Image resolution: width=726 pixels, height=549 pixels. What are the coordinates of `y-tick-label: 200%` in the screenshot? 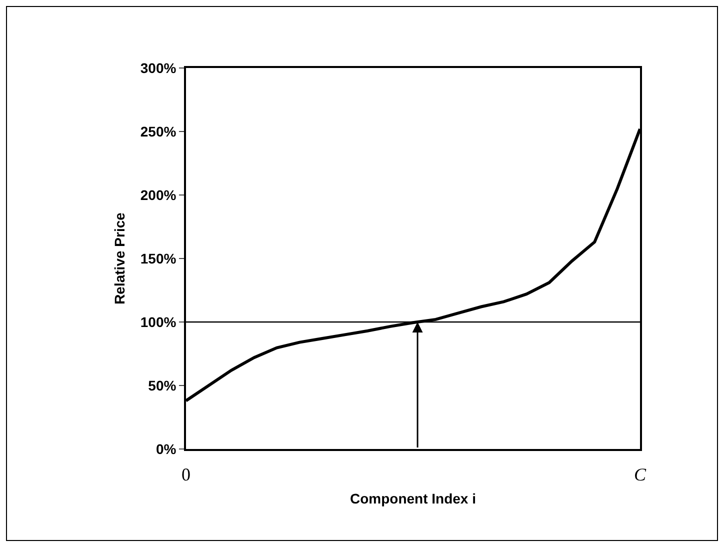 It's located at (158, 194).